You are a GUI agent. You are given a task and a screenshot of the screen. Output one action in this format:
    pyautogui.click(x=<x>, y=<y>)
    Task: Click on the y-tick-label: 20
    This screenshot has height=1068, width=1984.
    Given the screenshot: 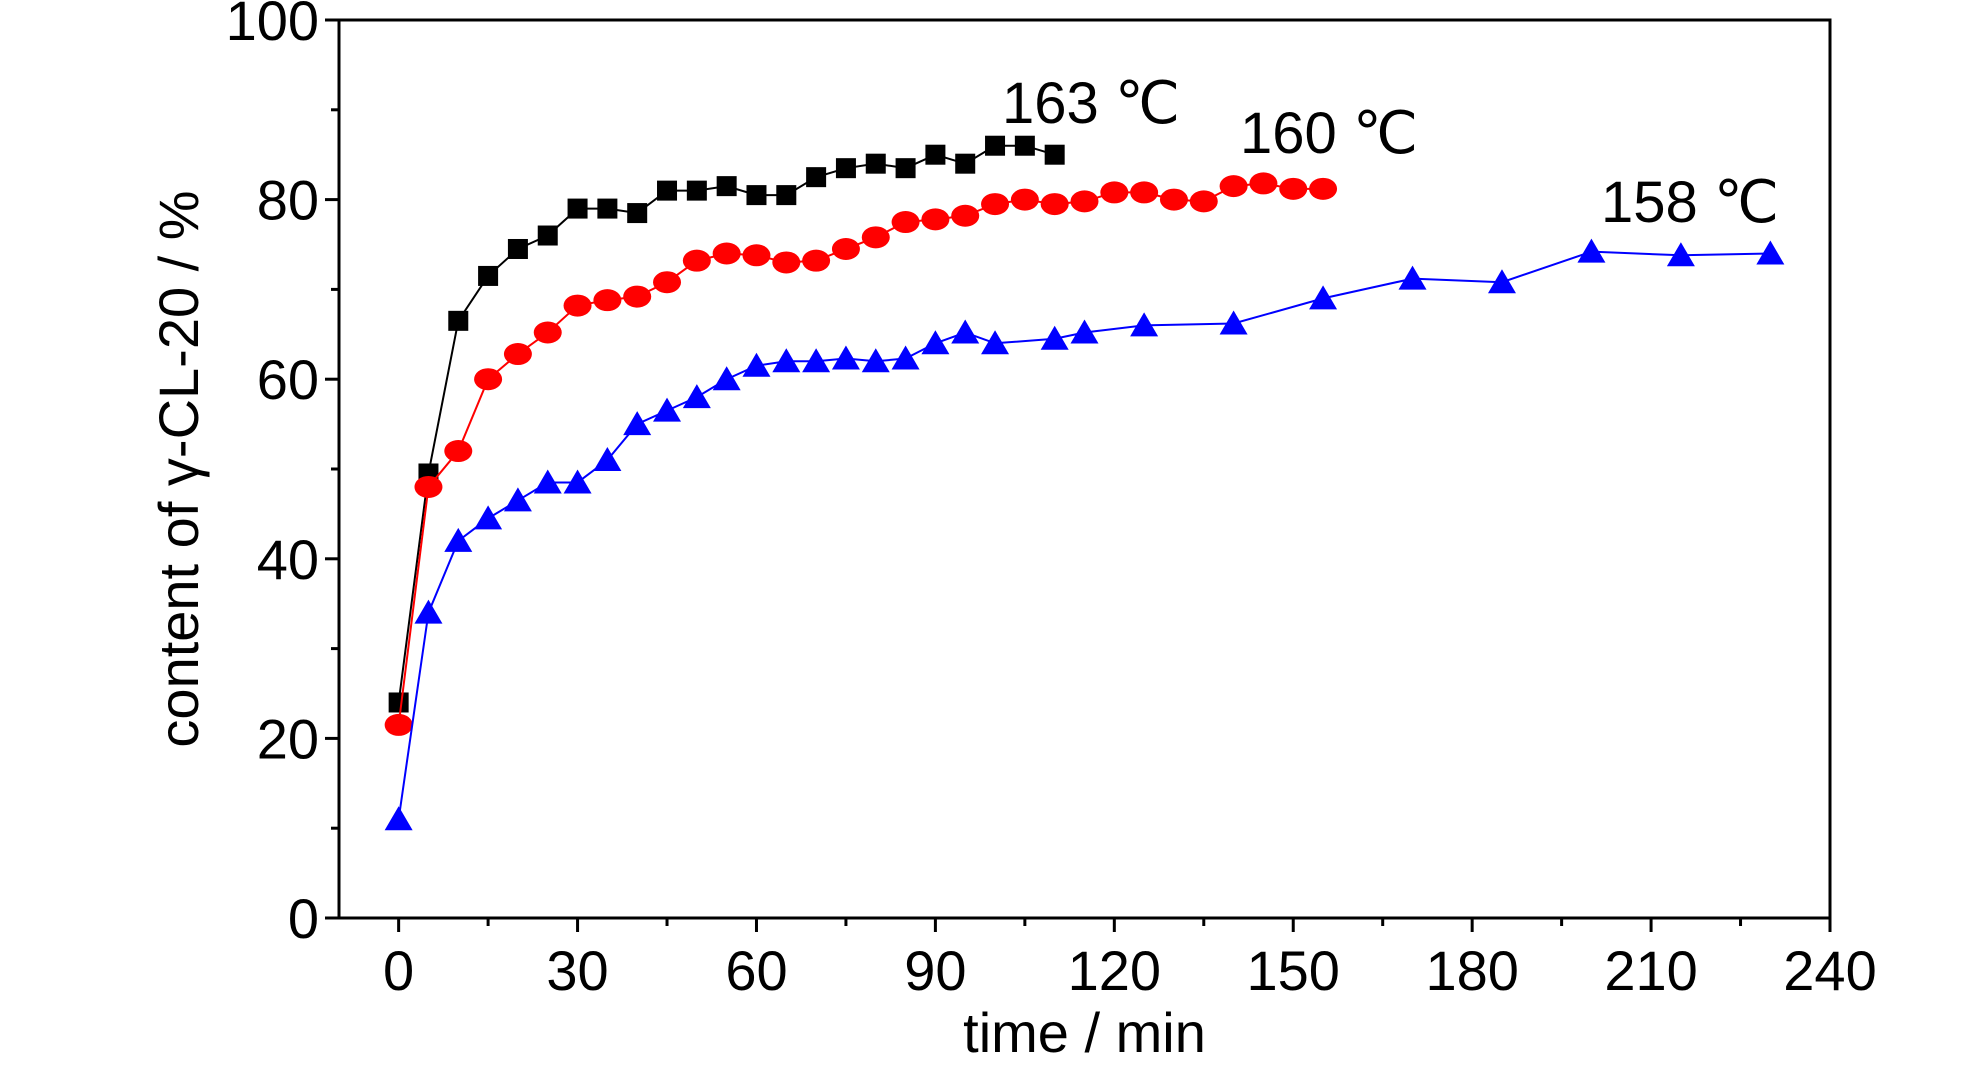 What is the action you would take?
    pyautogui.click(x=288, y=738)
    